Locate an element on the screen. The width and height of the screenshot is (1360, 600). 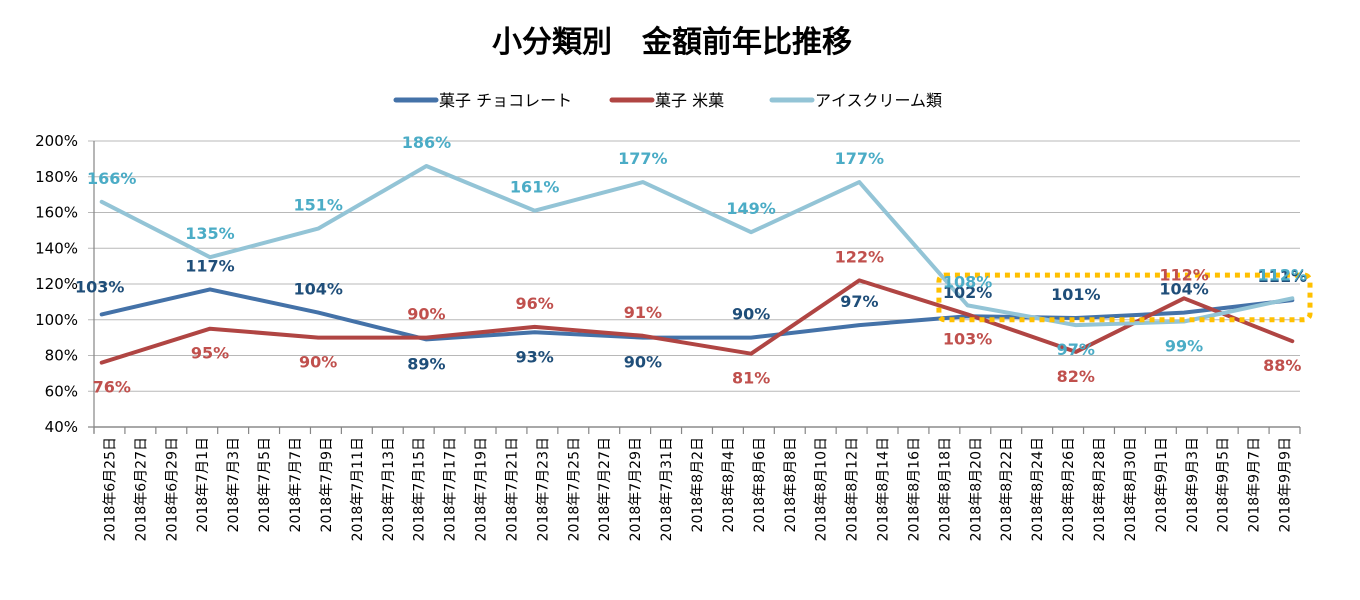
highlight-box is located at coordinates (1124, 297).